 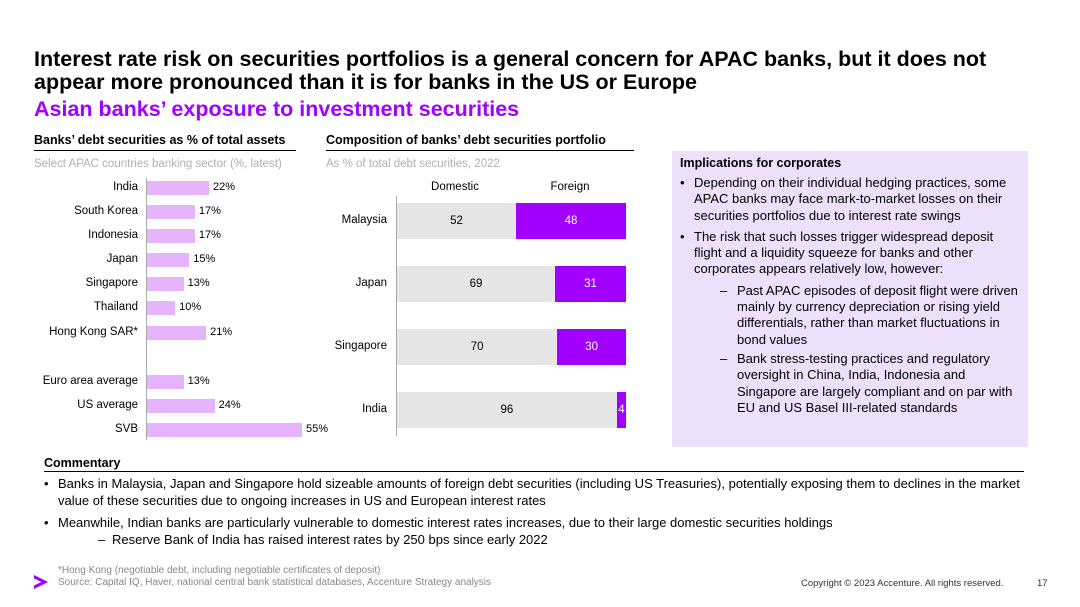 What do you see at coordinates (115, 307) in the screenshot?
I see `left-chart-category-label: Thailand` at bounding box center [115, 307].